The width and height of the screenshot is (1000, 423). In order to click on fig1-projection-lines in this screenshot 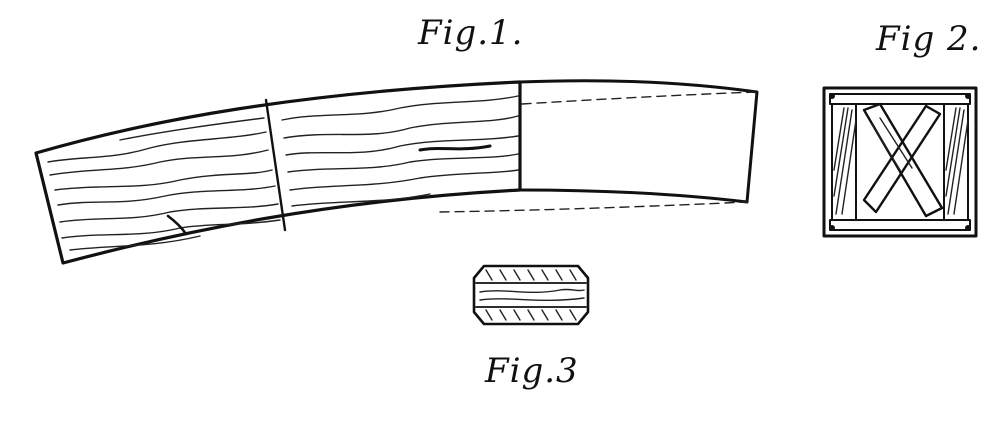, I will do `click(598, 152)`.